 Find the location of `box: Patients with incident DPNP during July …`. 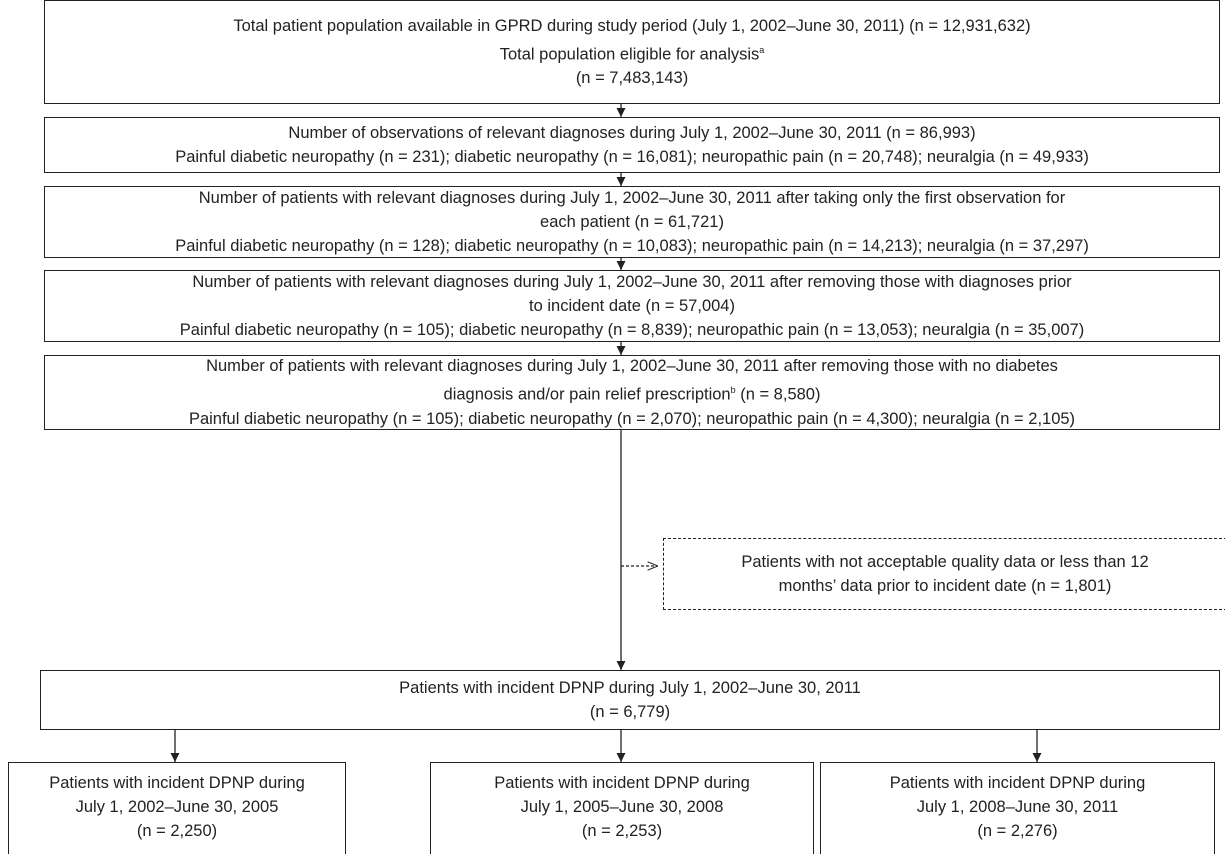

box: Patients with incident DPNP during July … is located at coordinates (630, 700).